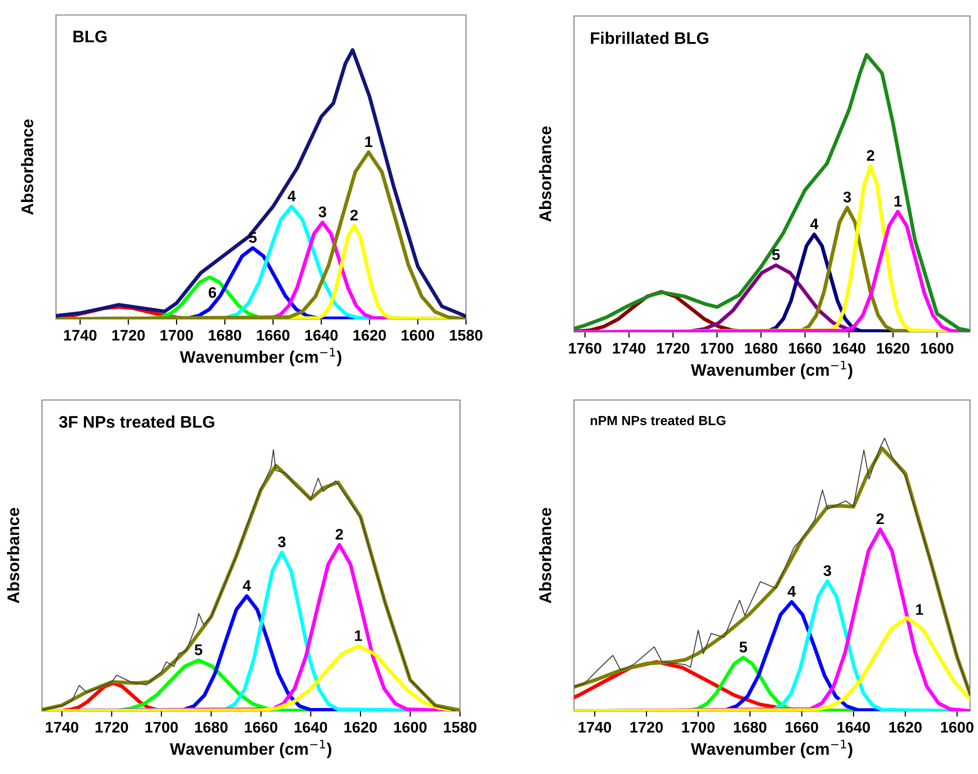  What do you see at coordinates (649, 38) in the screenshot?
I see `chart-title: Fibrillated BLG` at bounding box center [649, 38].